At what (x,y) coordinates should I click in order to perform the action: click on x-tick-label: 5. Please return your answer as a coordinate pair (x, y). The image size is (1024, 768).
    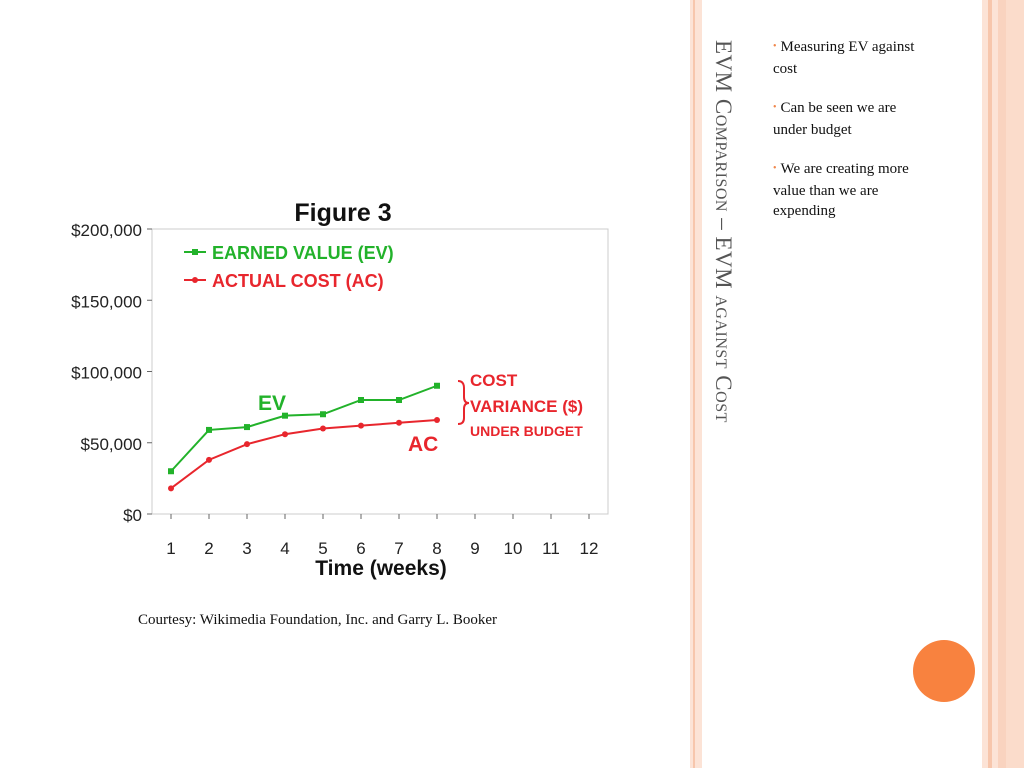
    Looking at the image, I should click on (322, 548).